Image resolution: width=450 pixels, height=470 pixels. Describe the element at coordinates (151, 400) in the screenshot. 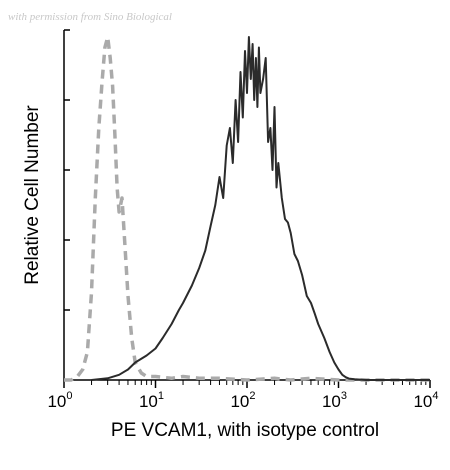

I see `x-tick-label: 10¹` at that location.